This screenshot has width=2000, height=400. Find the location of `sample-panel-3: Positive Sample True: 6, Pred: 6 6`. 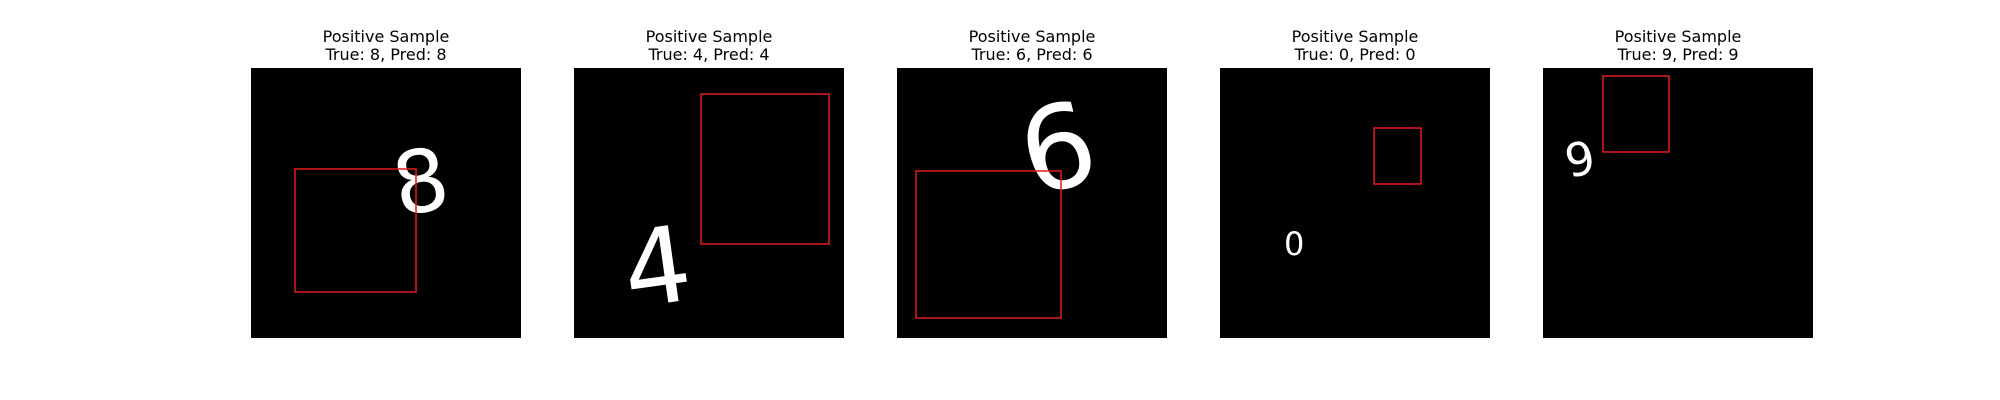

sample-panel-3: Positive Sample True: 6, Pred: 6 6 is located at coordinates (1032, 170).